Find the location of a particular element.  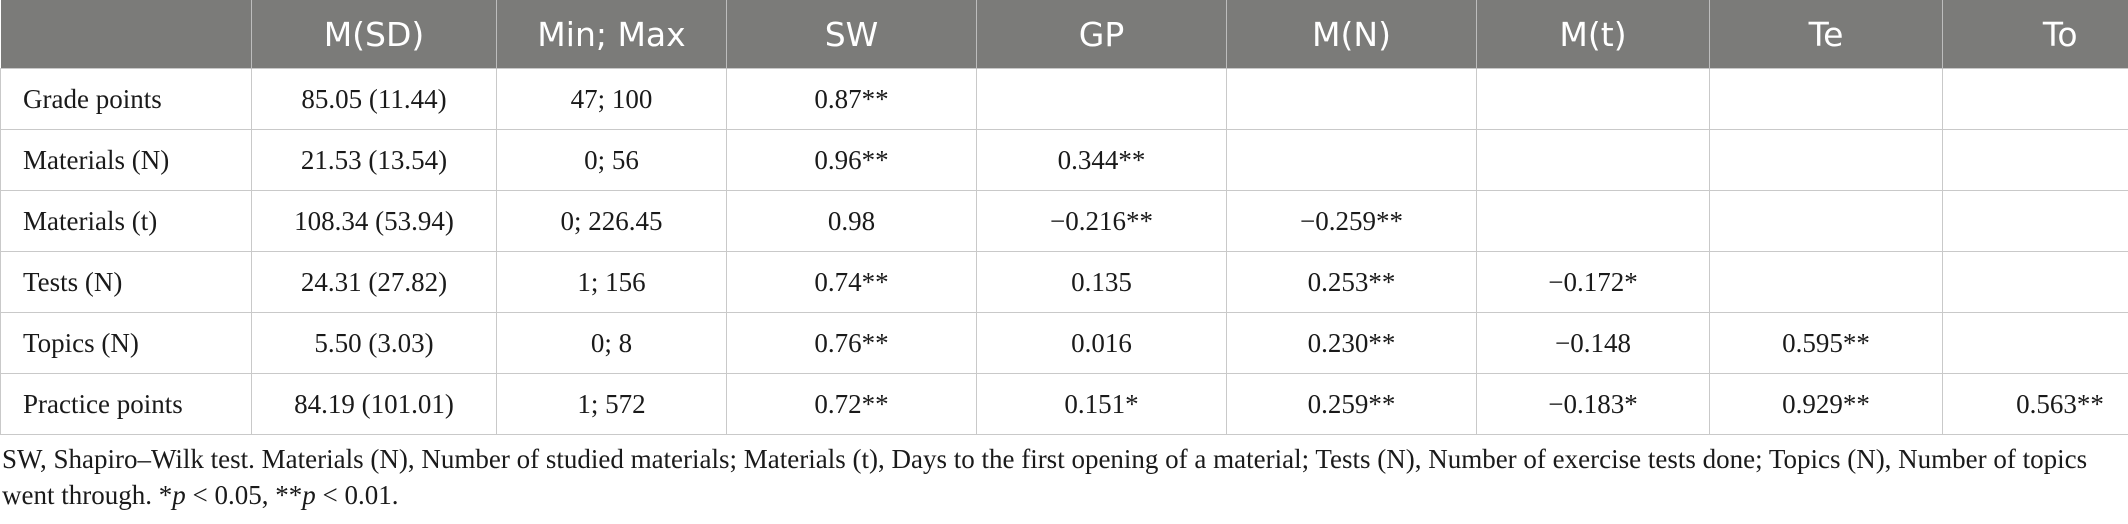

table-cell: 5.50 (3.03) is located at coordinates (374, 343).